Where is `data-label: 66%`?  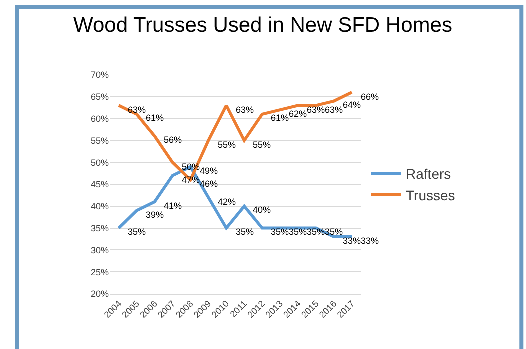 data-label: 66% is located at coordinates (370, 97).